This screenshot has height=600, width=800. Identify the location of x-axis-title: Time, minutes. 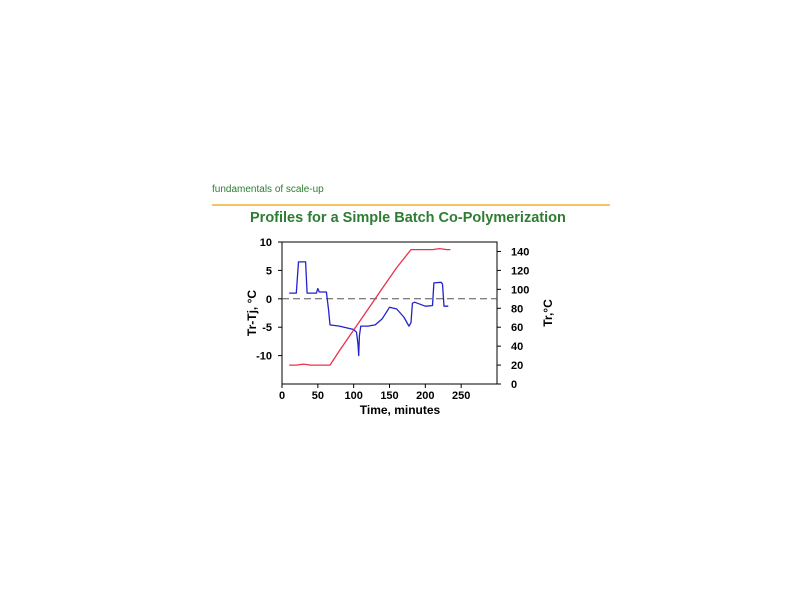
(400, 410).